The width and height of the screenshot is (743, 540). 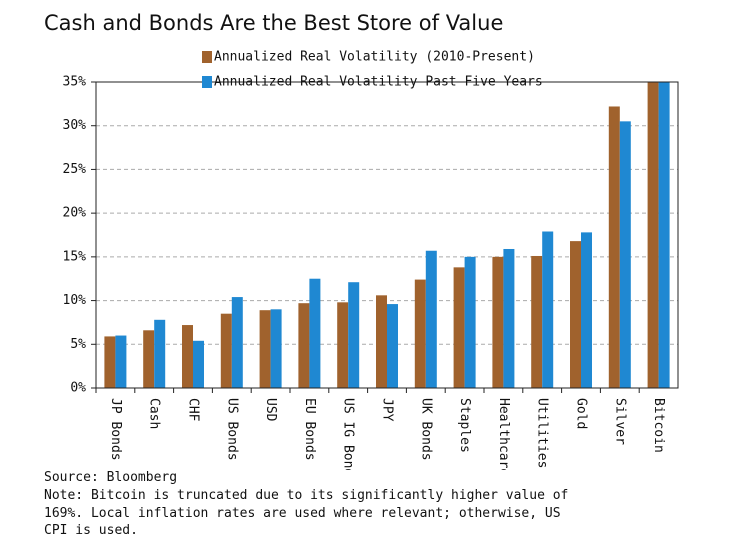 I want to click on source: Source: Bloomberg, so click(x=111, y=477).